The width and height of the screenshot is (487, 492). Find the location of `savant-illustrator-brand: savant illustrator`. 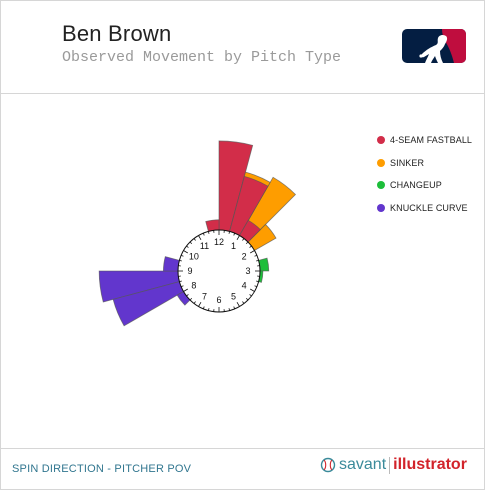

savant-illustrator-brand: savant illustrator is located at coordinates (393, 465).